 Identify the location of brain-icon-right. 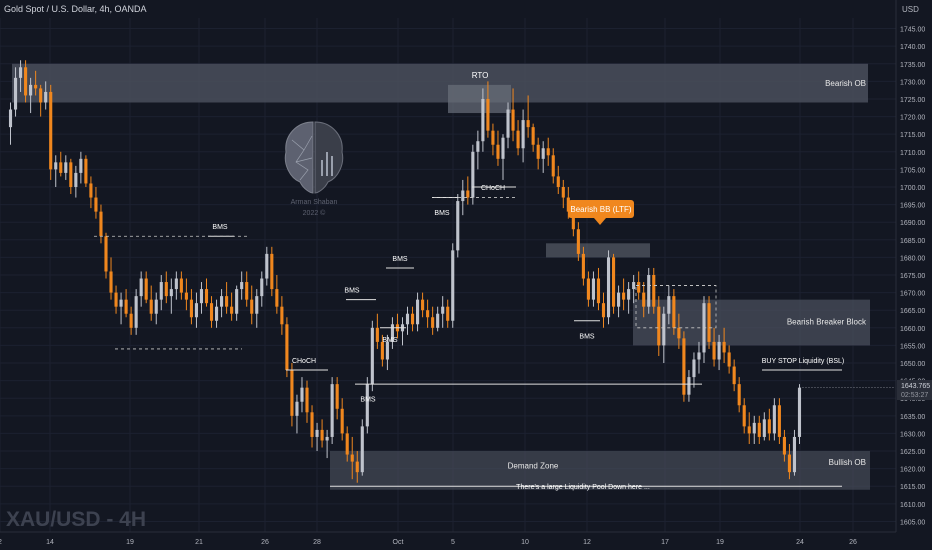
(329, 157).